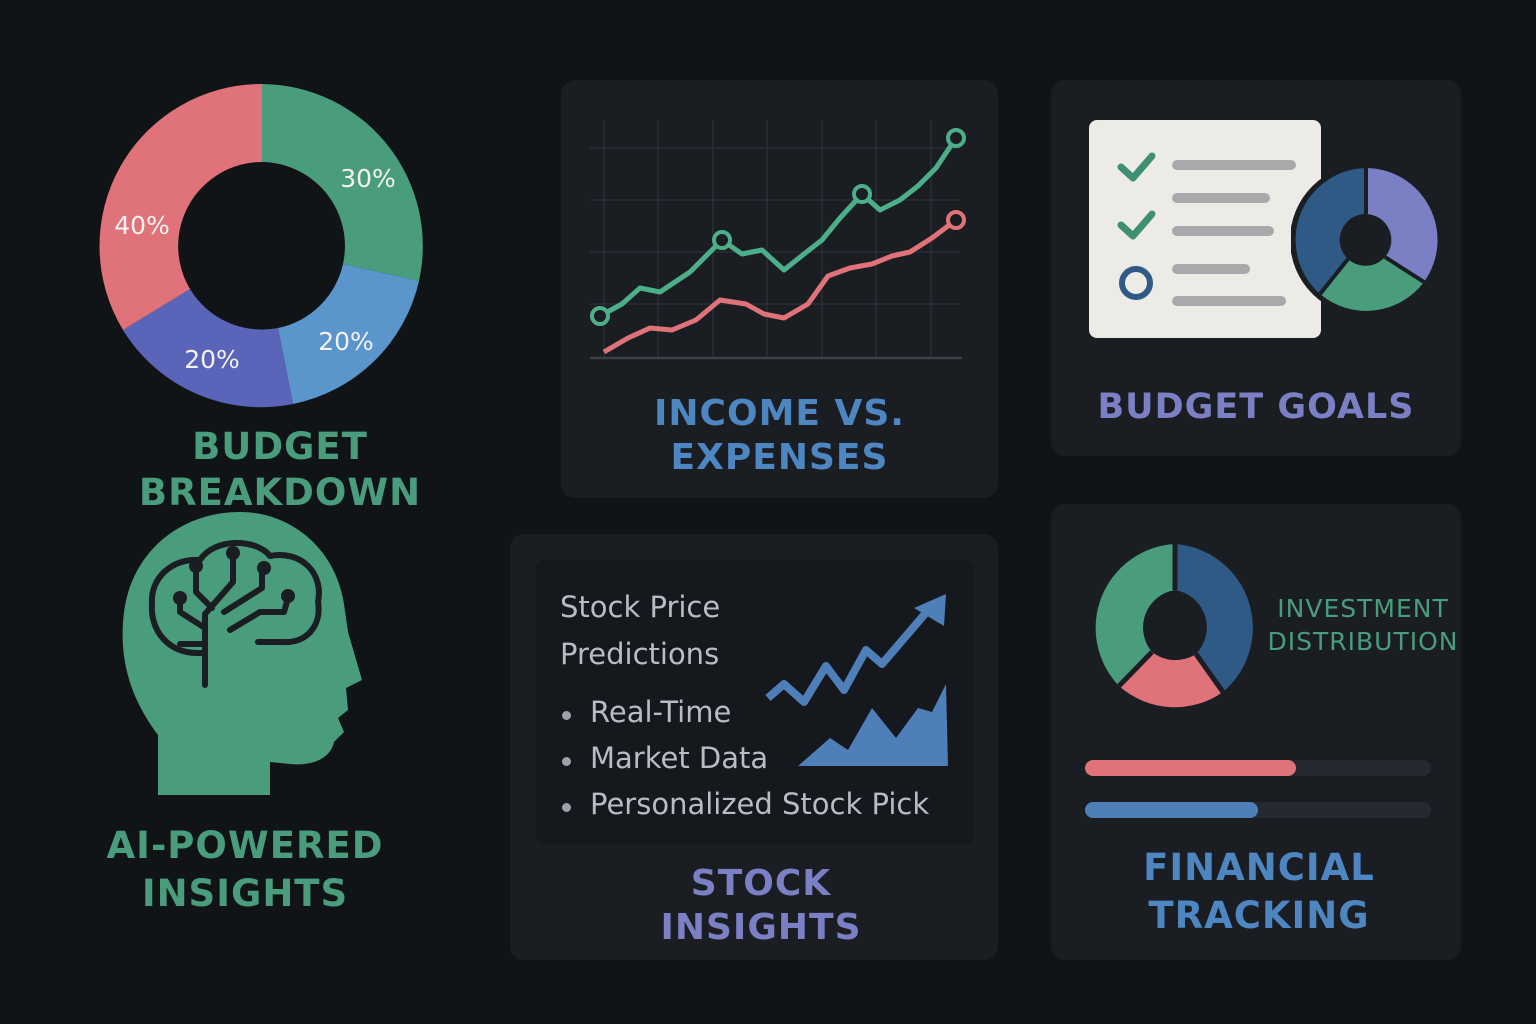  I want to click on donut-slice-30-green, so click(342, 182).